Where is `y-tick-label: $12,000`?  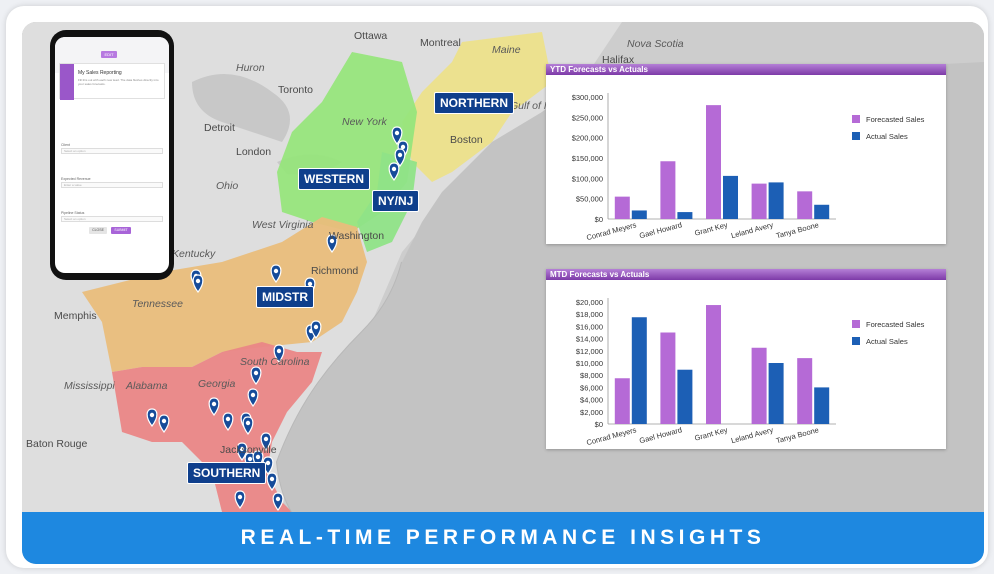
y-tick-label: $12,000 is located at coordinates (589, 351).